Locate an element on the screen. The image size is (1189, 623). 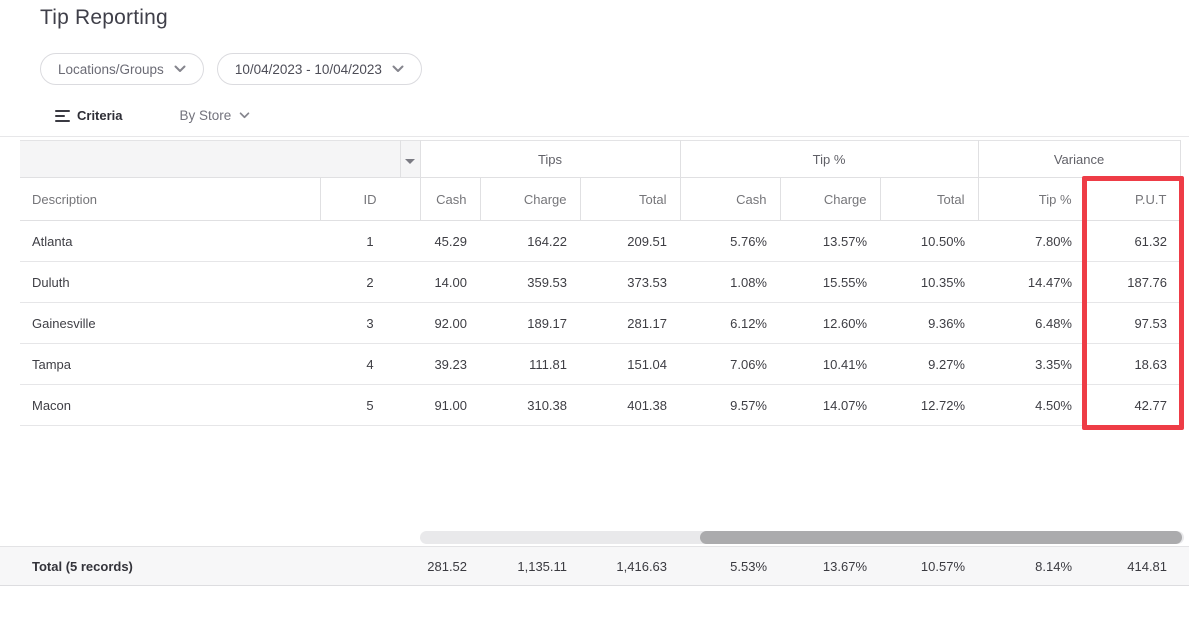
cell-variance-tip-pct: 6.48% is located at coordinates (1031, 323).